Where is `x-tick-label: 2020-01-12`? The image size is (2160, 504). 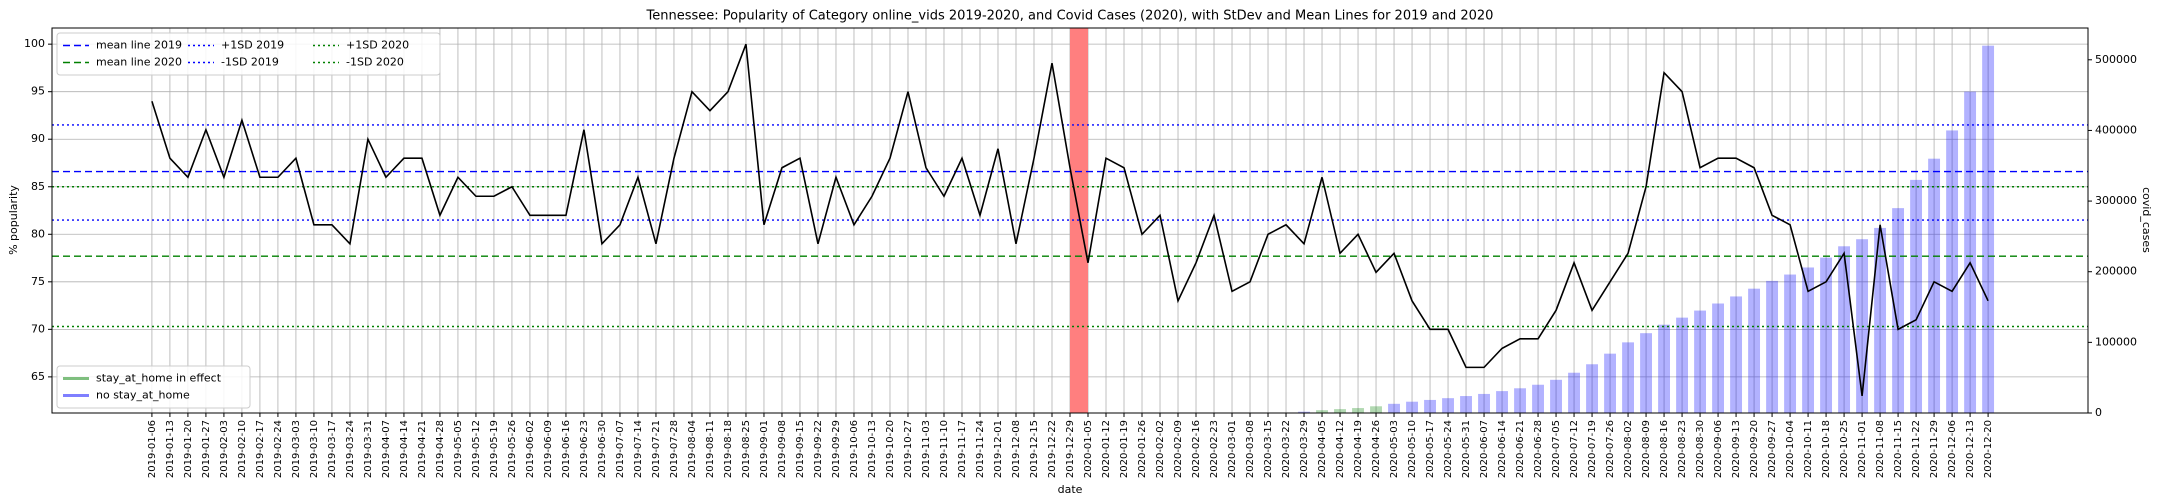 x-tick-label: 2020-01-12 is located at coordinates (1106, 449).